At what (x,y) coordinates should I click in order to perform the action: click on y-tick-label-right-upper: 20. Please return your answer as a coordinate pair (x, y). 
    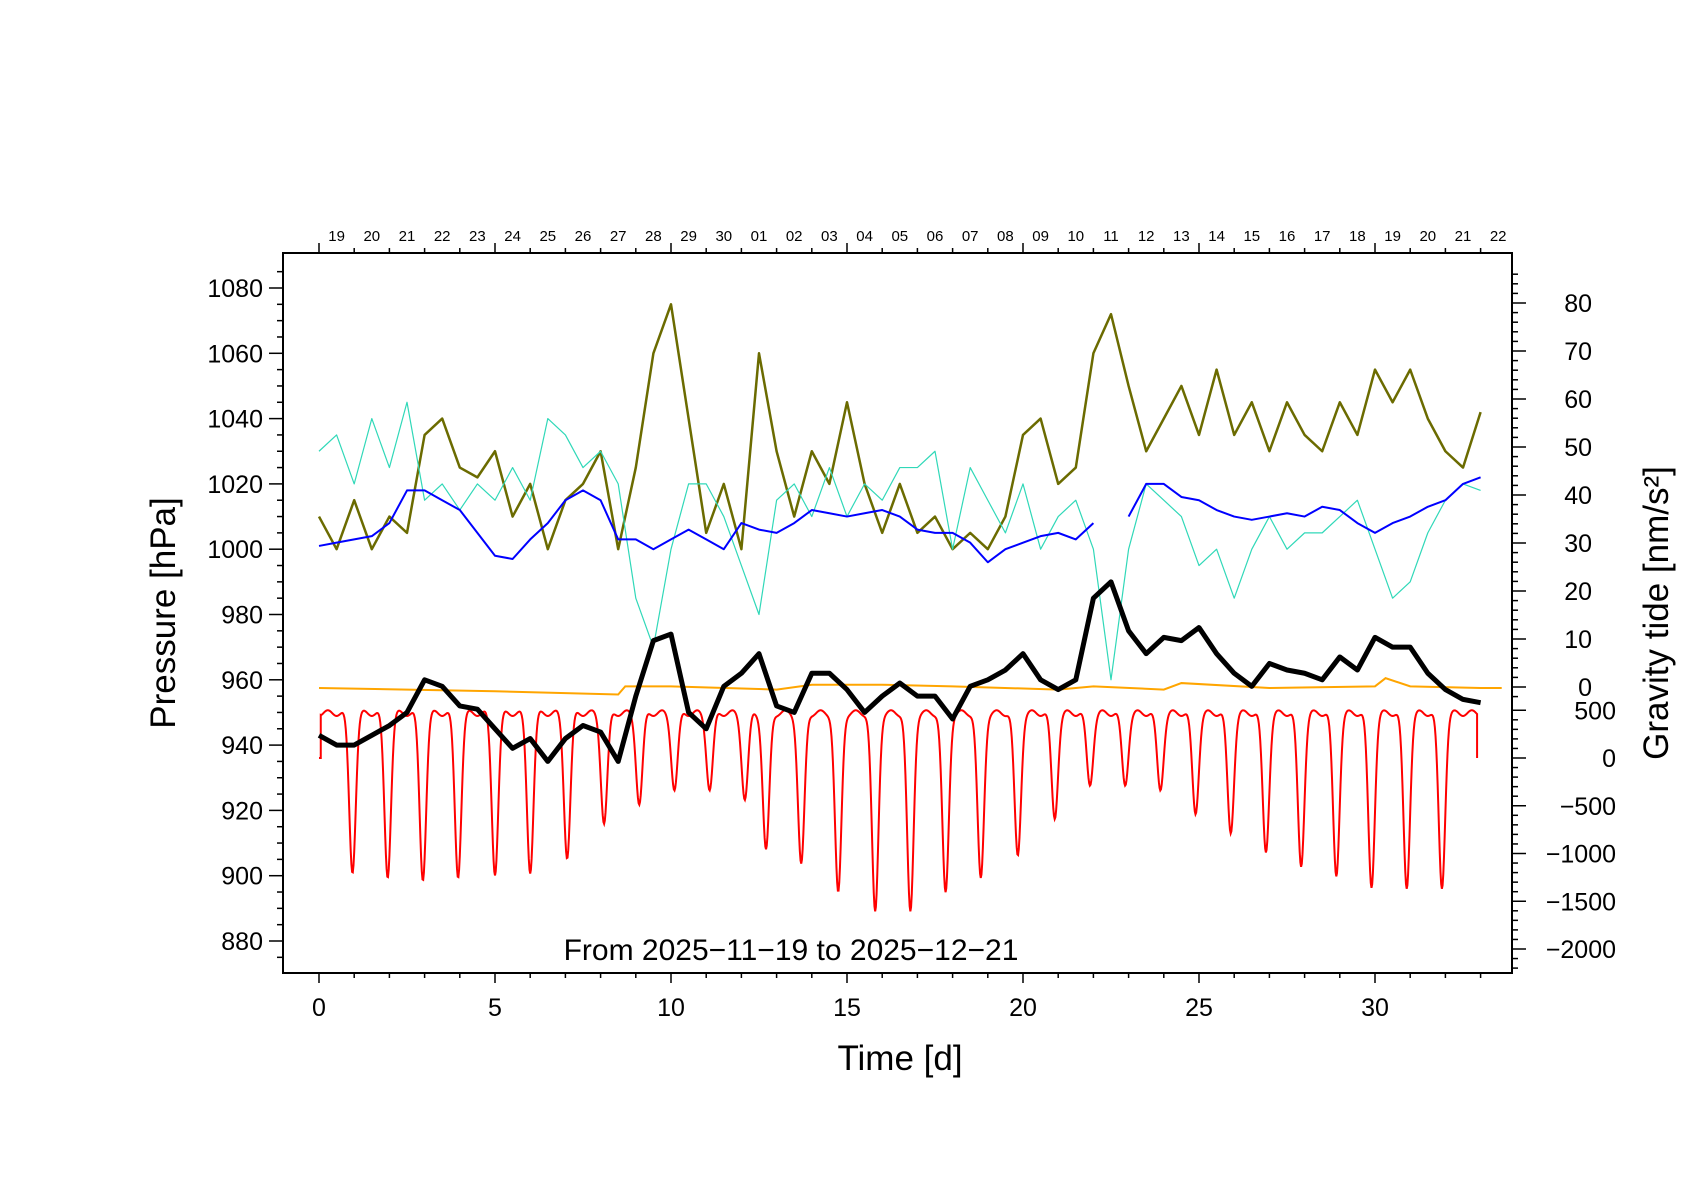
    Looking at the image, I should click on (1578, 592).